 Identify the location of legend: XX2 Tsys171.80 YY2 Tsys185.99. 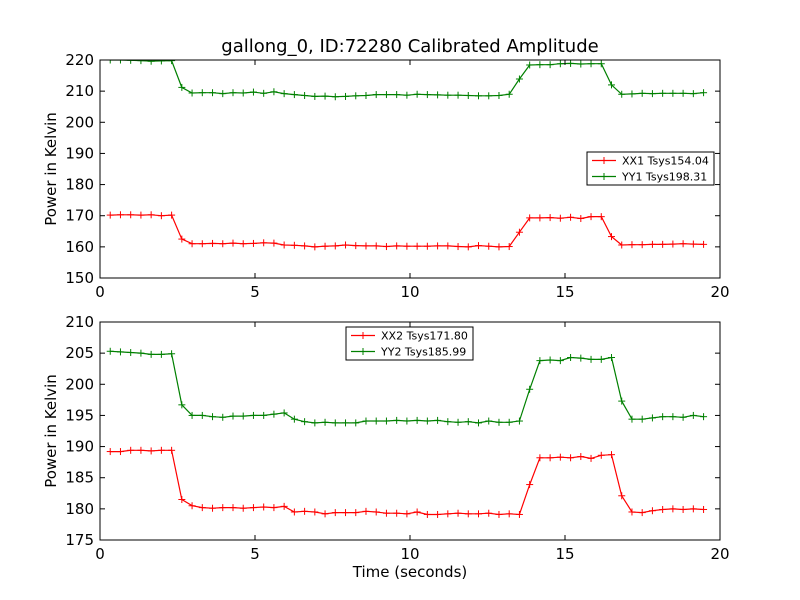
(409, 343).